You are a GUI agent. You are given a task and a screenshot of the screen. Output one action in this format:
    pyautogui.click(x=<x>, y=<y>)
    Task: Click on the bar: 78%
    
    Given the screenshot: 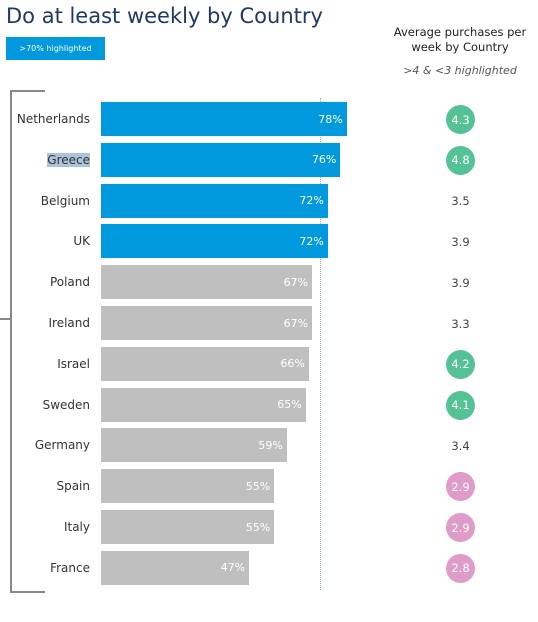 What is the action you would take?
    pyautogui.click(x=224, y=119)
    